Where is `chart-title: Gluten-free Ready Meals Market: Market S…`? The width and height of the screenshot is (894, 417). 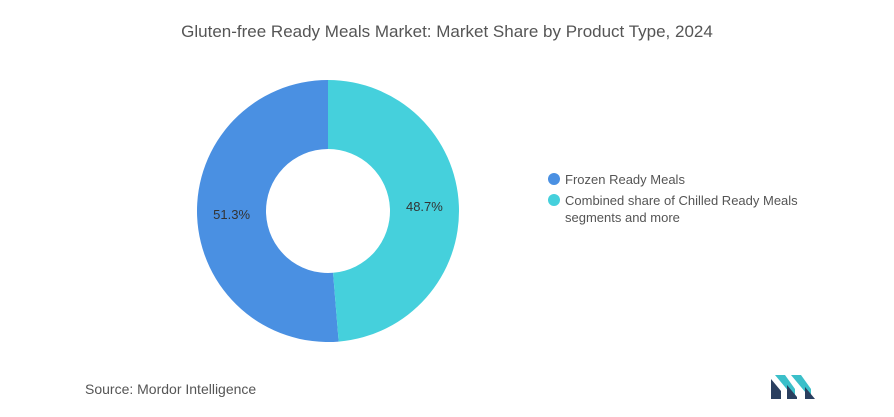 chart-title: Gluten-free Ready Meals Market: Market S… is located at coordinates (447, 31).